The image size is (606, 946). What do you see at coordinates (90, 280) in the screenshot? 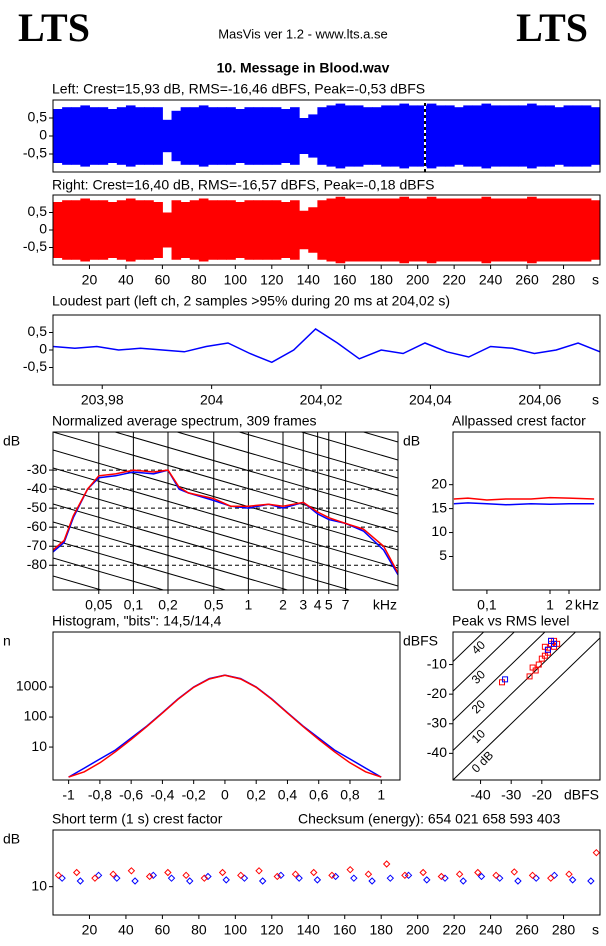
I see `x-tick-label: 20` at bounding box center [90, 280].